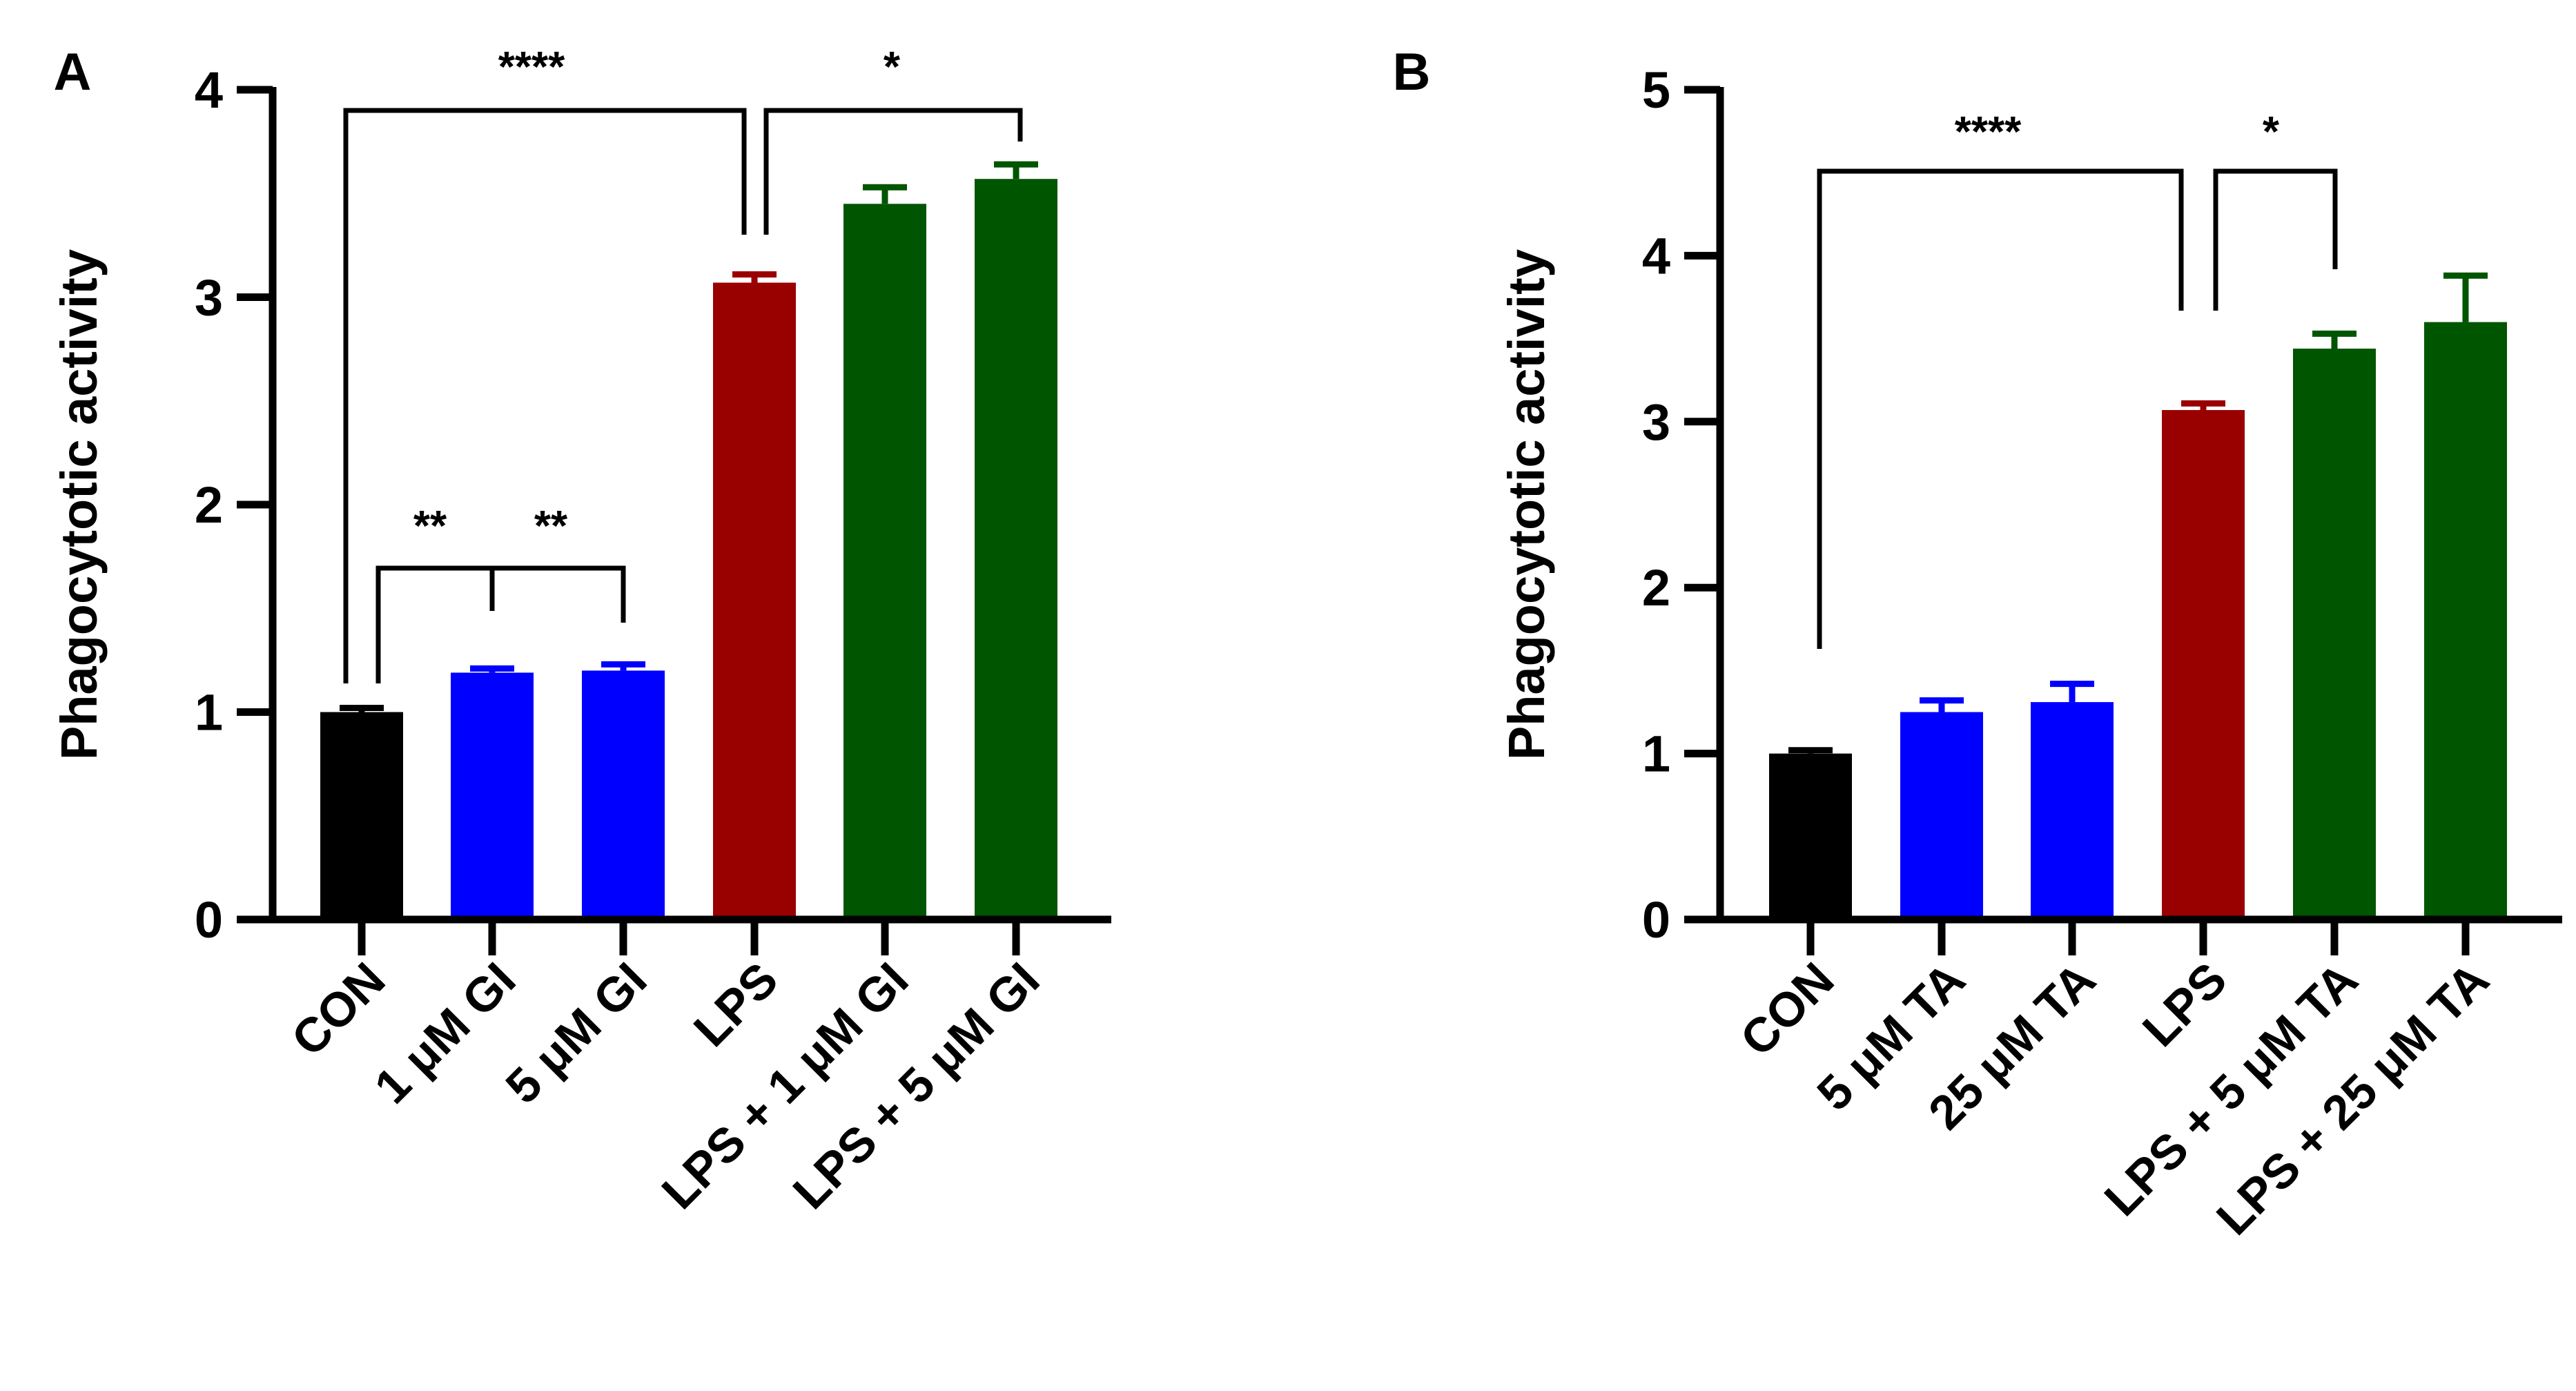 The image size is (2576, 1391). I want to click on x-tick-label: 1 μM GI, so click(445, 1032).